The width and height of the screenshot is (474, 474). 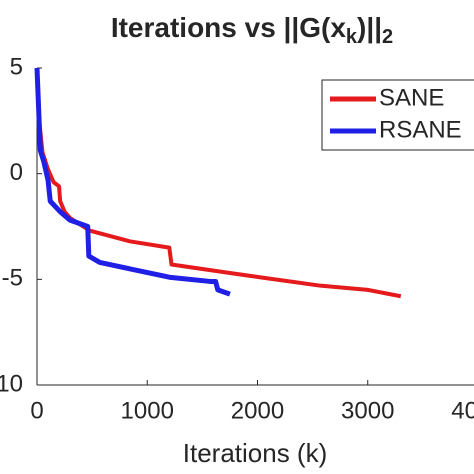 I want to click on title-text: Iterations vs ||G(x, so click(x=229, y=27).